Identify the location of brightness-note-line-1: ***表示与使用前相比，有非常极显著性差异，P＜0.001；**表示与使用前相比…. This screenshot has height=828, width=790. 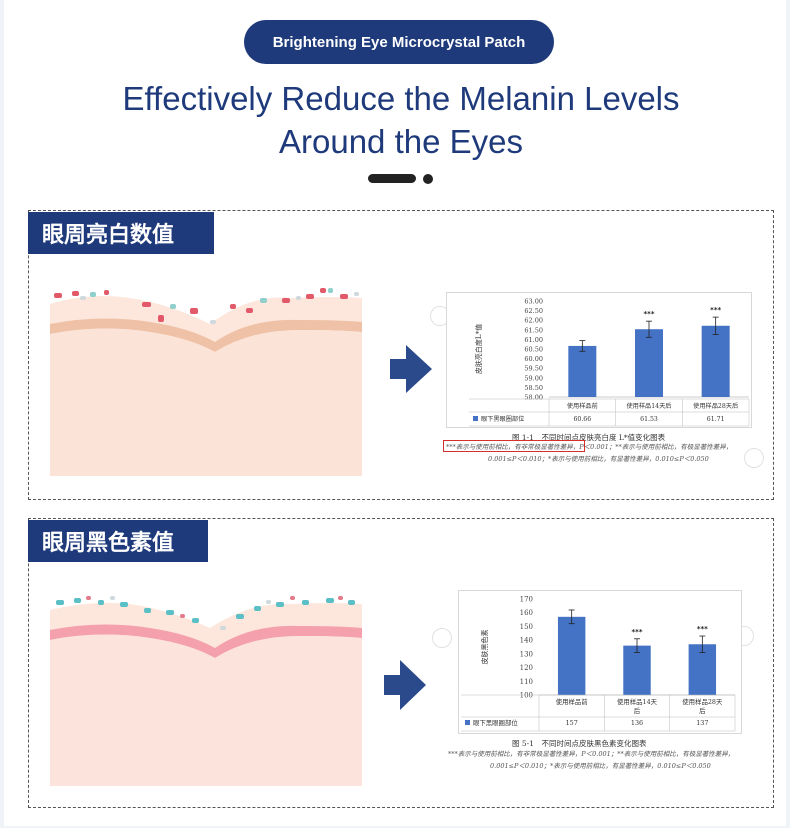
(589, 447).